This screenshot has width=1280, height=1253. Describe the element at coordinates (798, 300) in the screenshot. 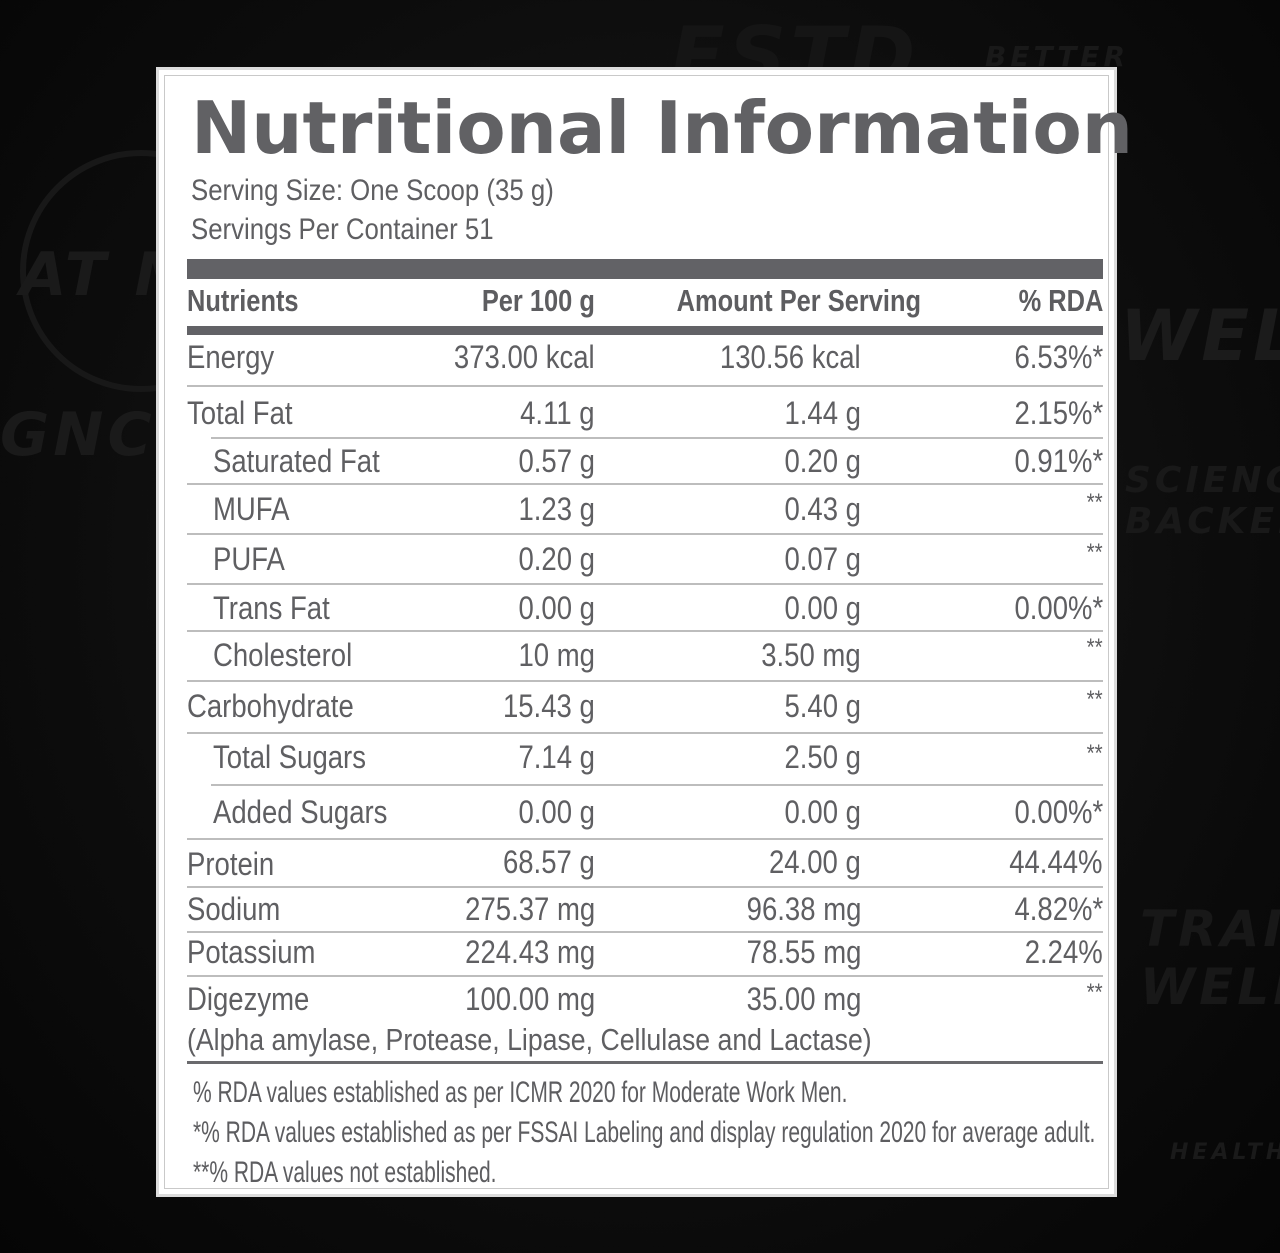

I see `column-header-per-serving: Amount Per Serving` at that location.